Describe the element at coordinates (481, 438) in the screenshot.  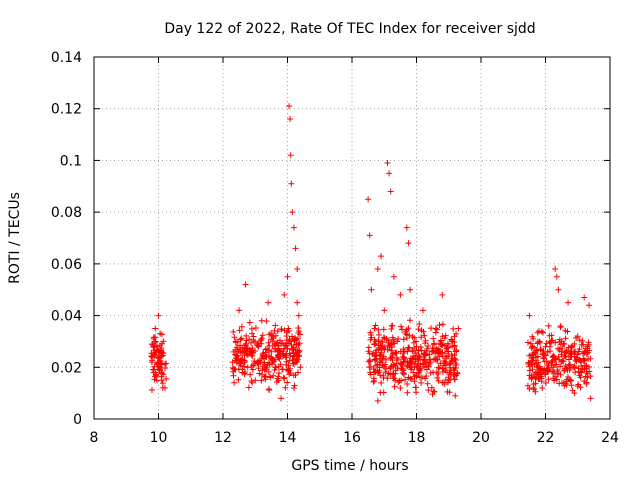
I see `x-tick-label: 20` at that location.